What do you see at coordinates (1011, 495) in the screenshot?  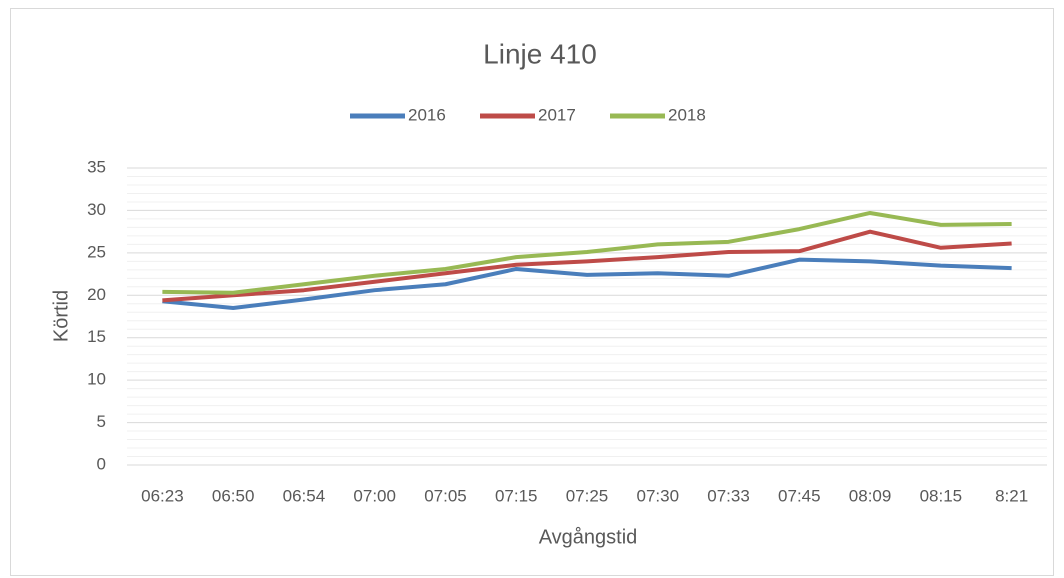 I see `x-tick-label: 8:21` at bounding box center [1011, 495].